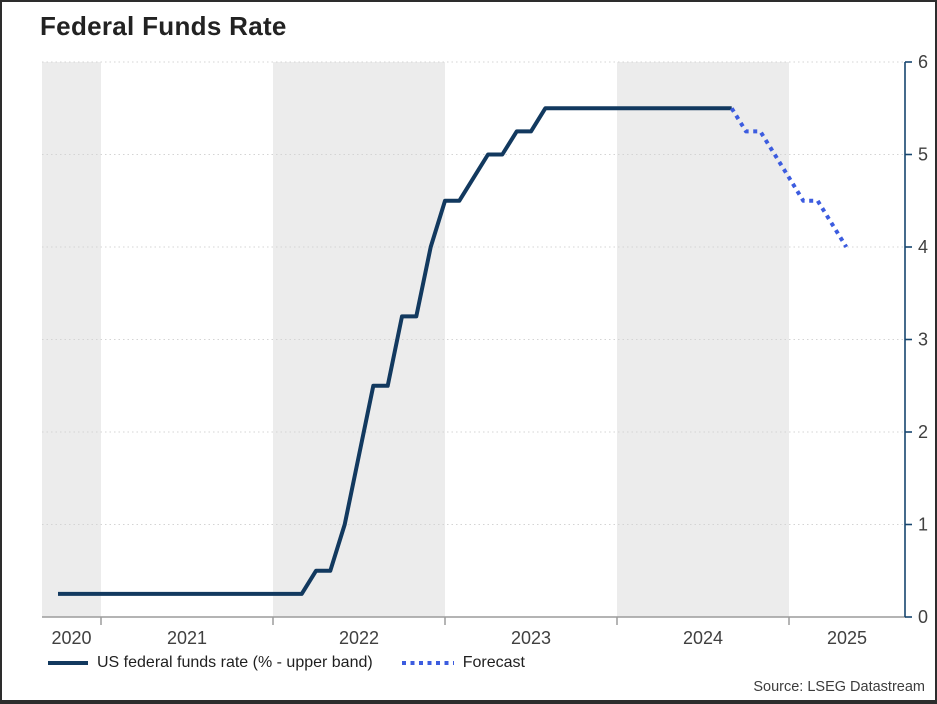 This screenshot has height=704, width=937. I want to click on series-forecast-line, so click(789, 178).